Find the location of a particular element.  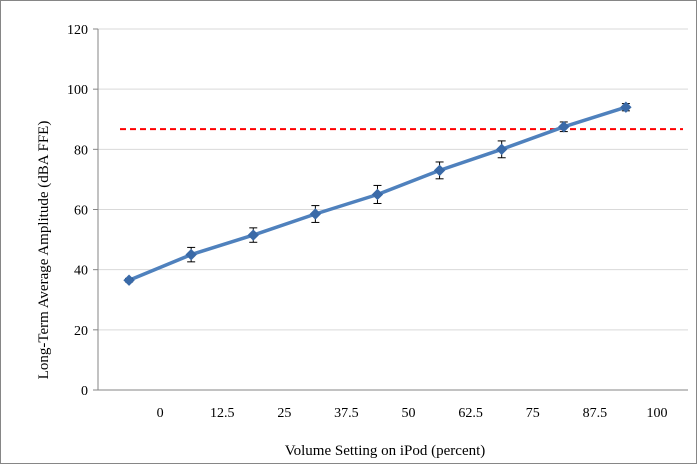

y-tick-label: 0 is located at coordinates (84, 391).